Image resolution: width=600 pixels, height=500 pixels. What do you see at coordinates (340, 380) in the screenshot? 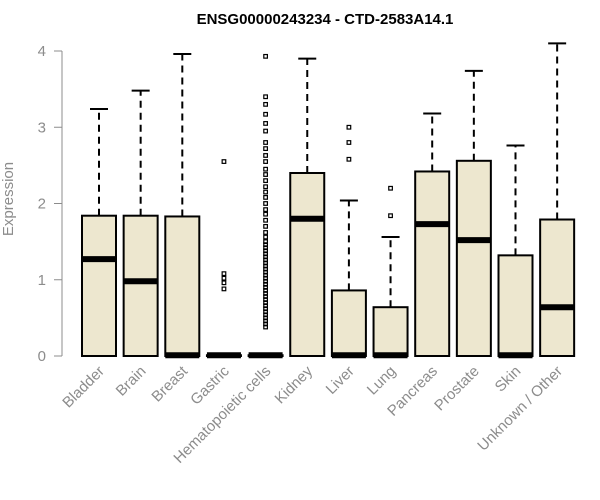
I see `x-tick-label: Liver` at bounding box center [340, 380].